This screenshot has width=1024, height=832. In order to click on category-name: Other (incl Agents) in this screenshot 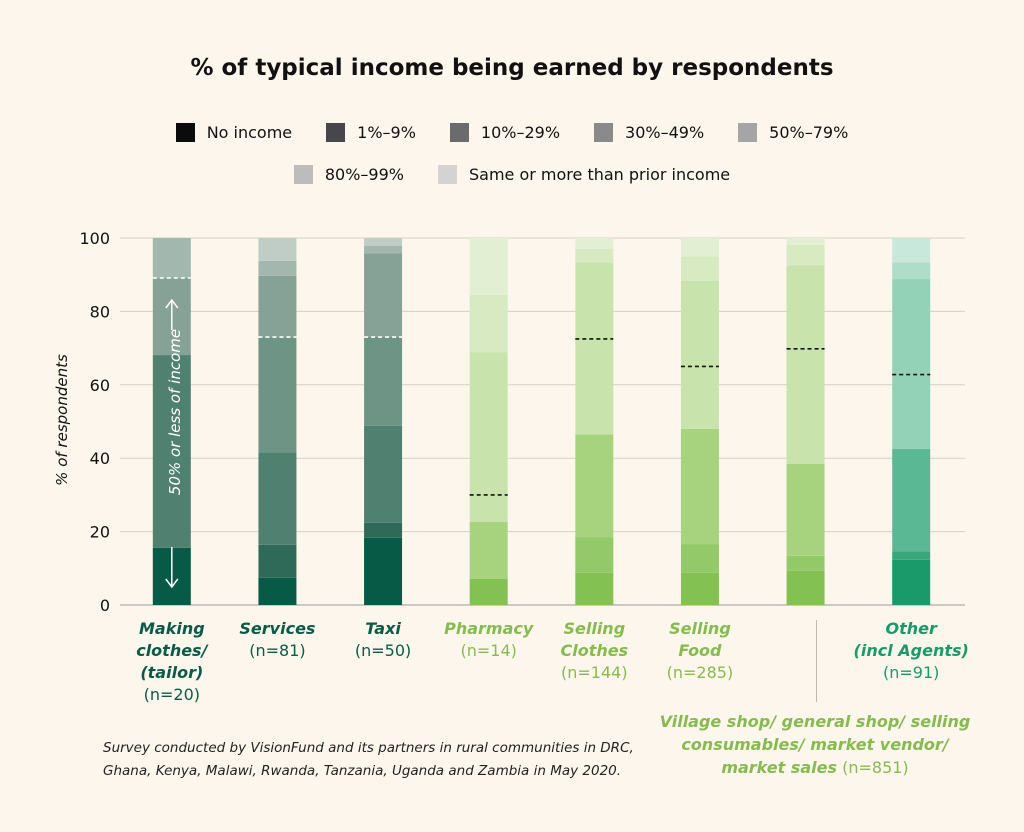, I will do `click(911, 639)`.